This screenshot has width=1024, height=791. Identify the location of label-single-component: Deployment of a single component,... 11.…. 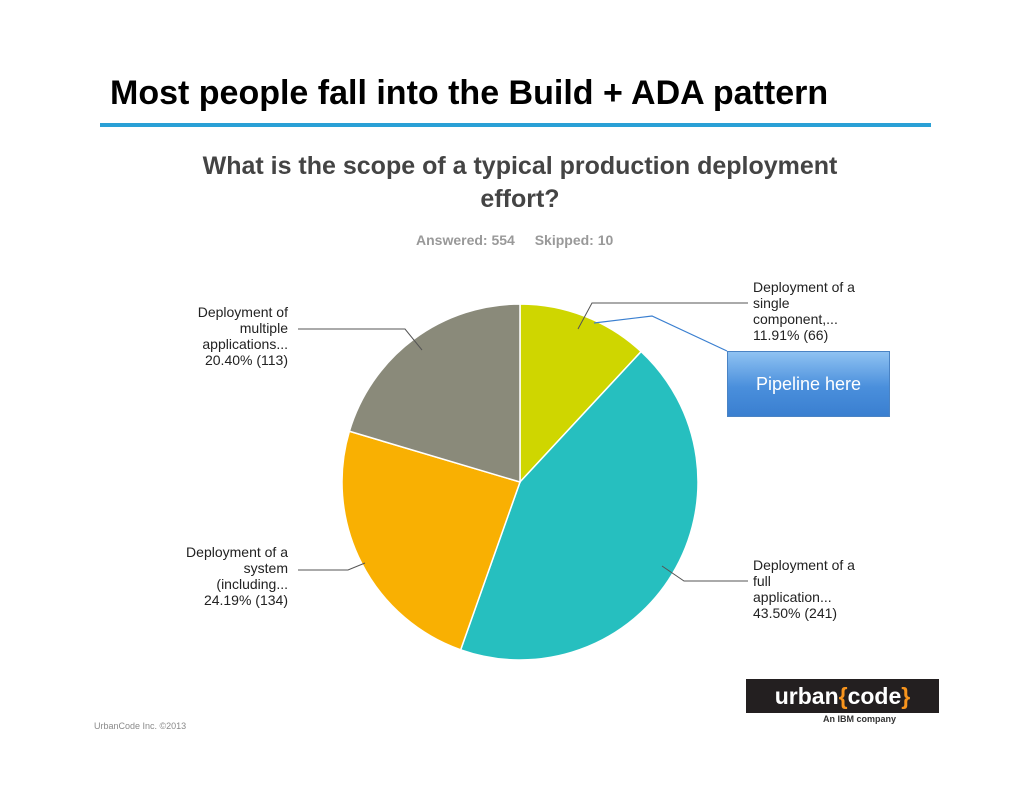
(804, 311).